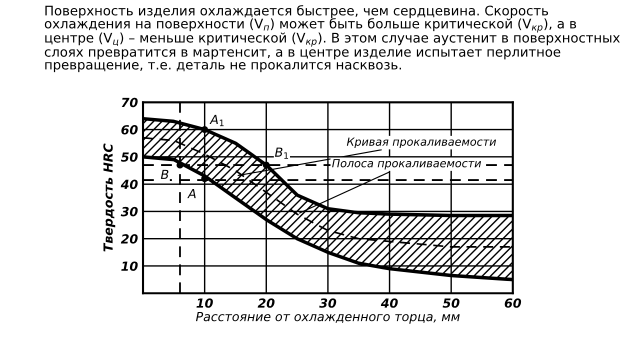 The image size is (630, 341). I want to click on annotation: Кривая прокаливаемости, so click(421, 143).